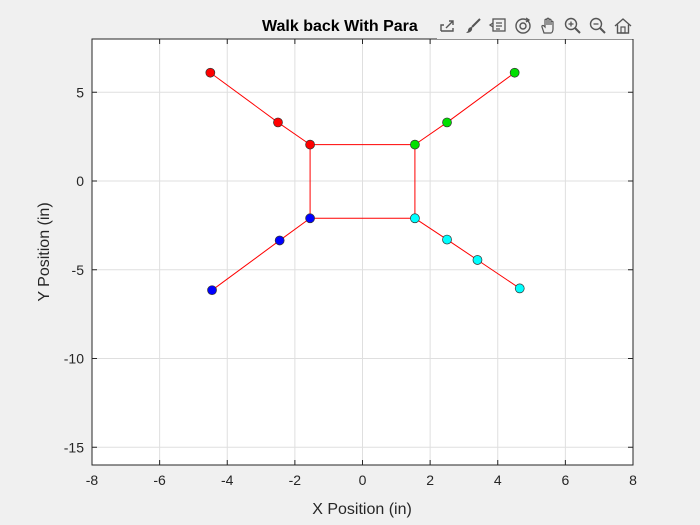  Describe the element at coordinates (363, 480) in the screenshot. I see `x-tick-label: 0` at that location.